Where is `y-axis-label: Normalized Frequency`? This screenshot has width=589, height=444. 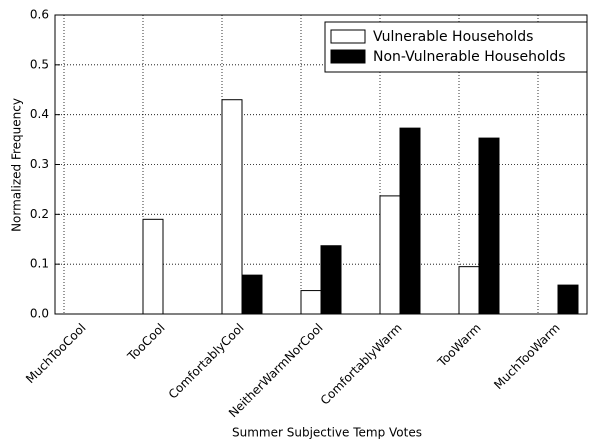
y-axis-label: Normalized Frequency is located at coordinates (17, 165).